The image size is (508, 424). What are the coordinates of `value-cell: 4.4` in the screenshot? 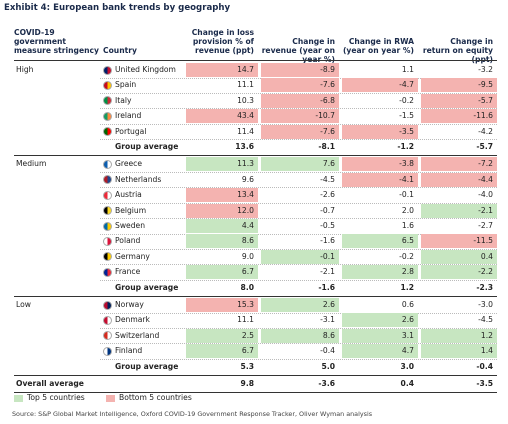 It's located at (222, 226).